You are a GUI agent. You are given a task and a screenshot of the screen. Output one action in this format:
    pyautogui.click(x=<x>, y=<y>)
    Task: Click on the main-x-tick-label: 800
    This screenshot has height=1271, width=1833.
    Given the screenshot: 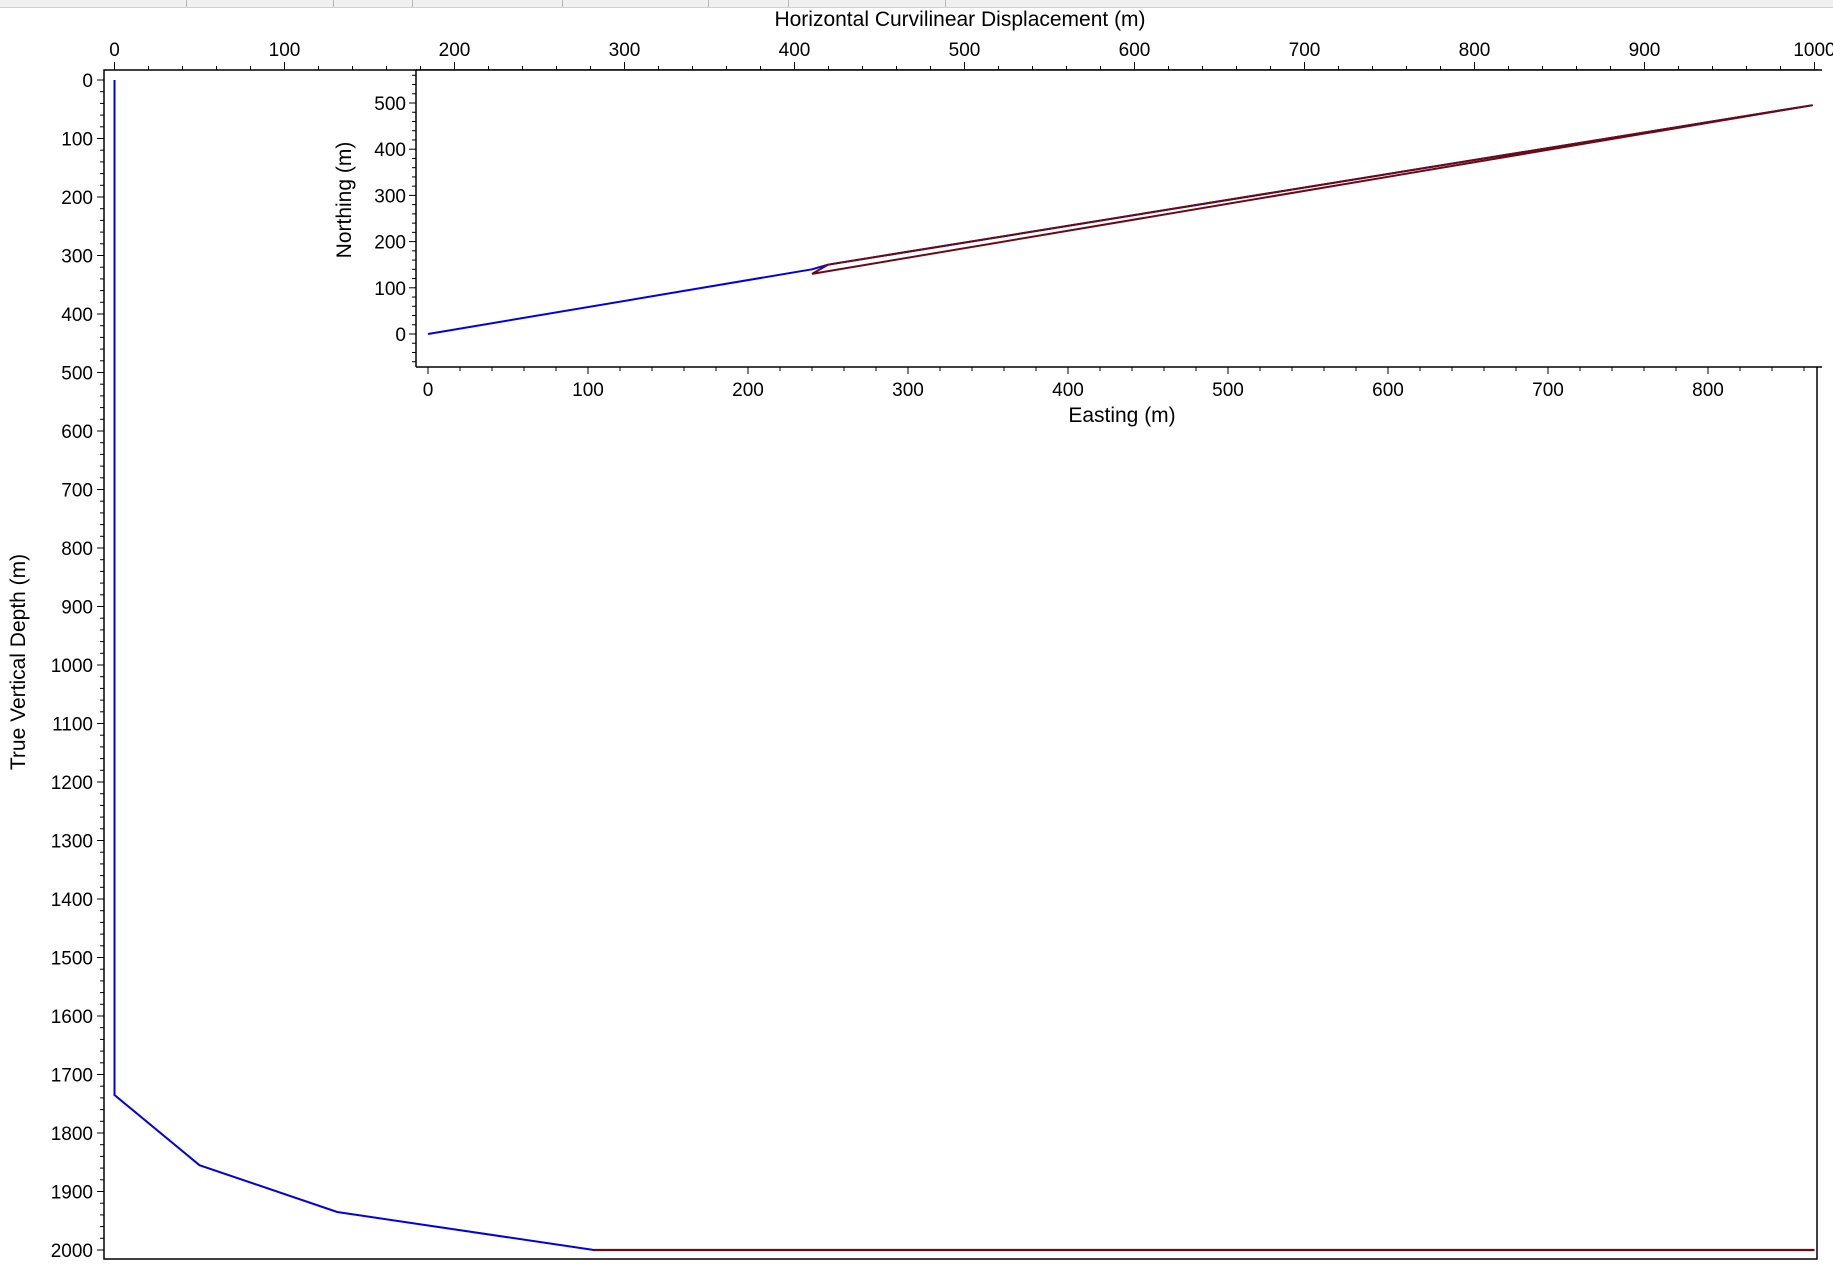 What is the action you would take?
    pyautogui.click(x=1475, y=50)
    